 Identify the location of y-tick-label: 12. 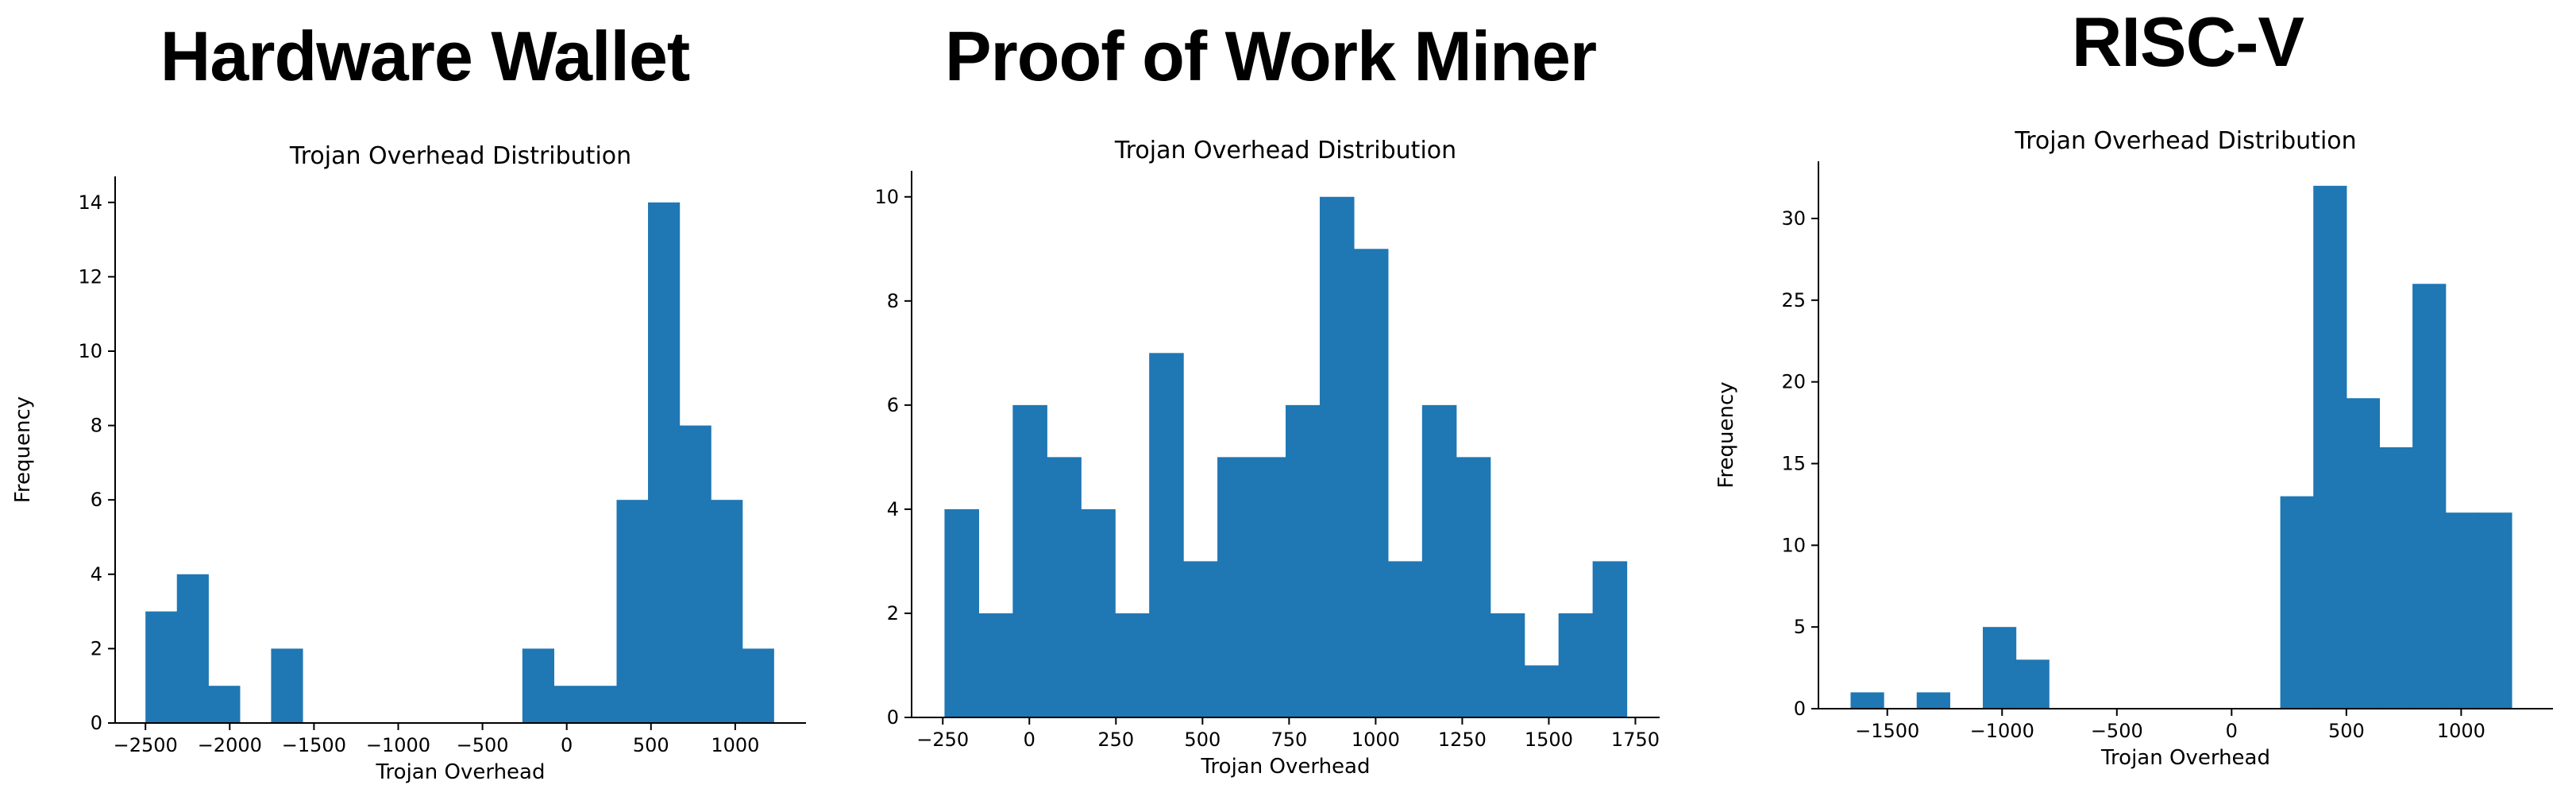
(90, 276).